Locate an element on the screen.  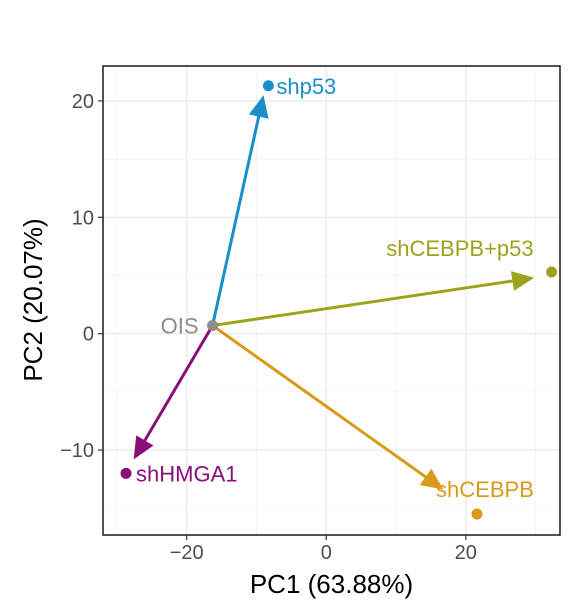
x-axis-title: PC1 (63.88%) is located at coordinates (331, 584).